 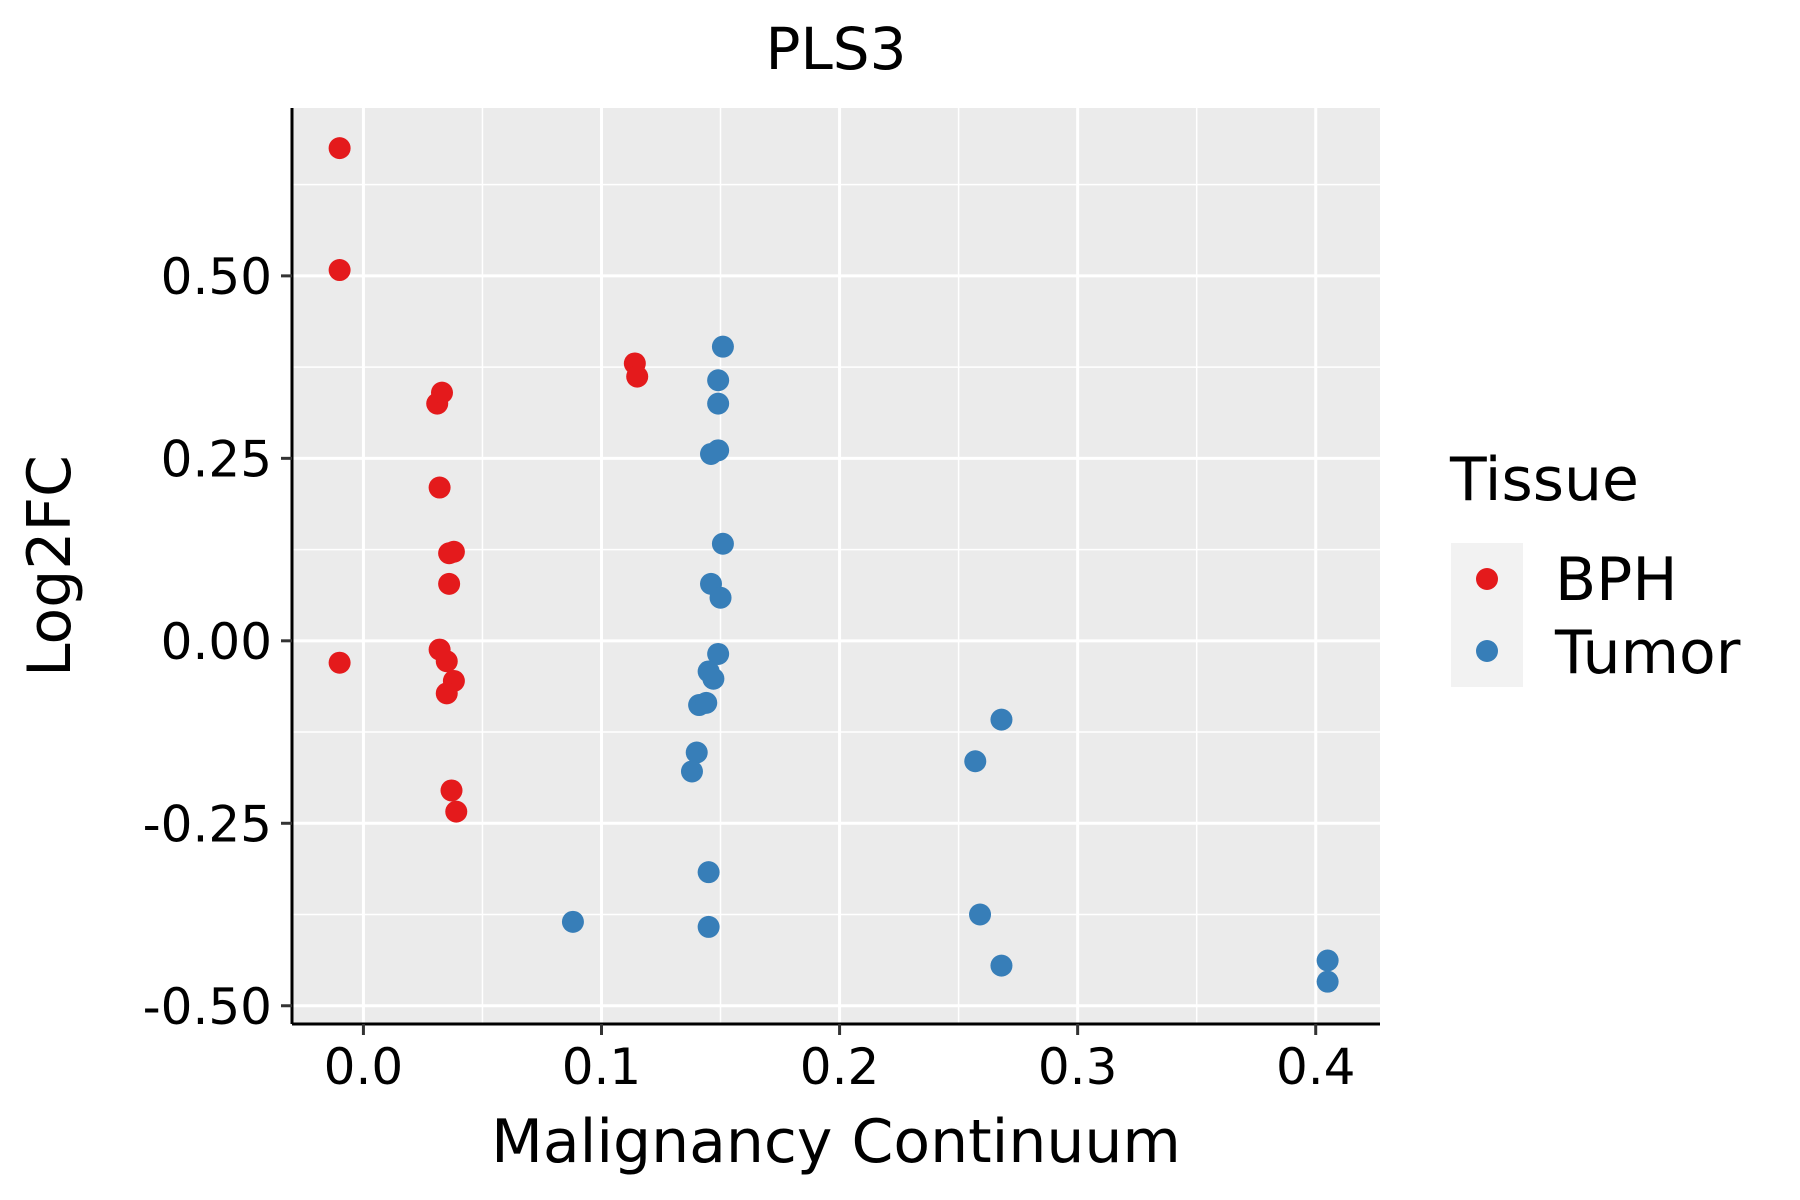 I want to click on legend-key-bph, so click(x=1487, y=579).